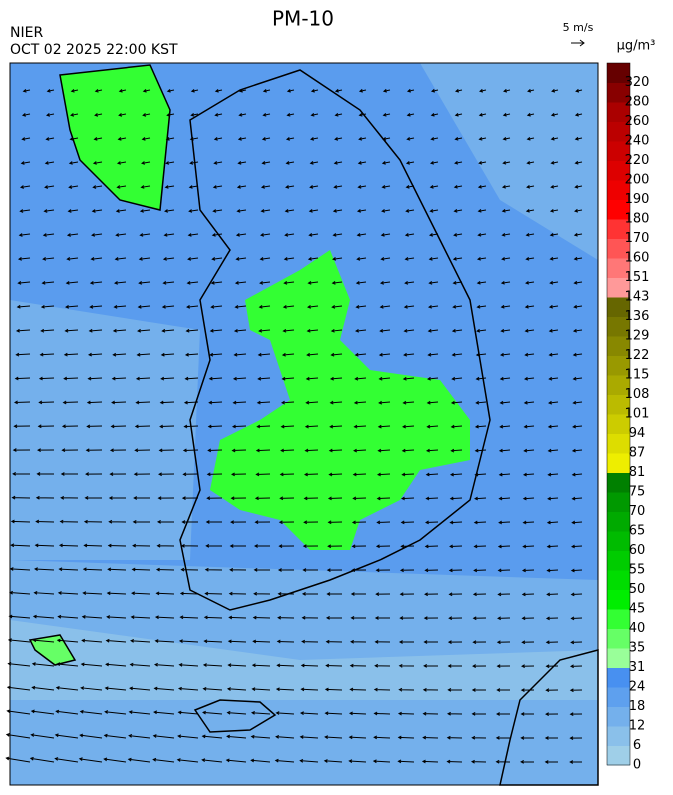 The height and width of the screenshot is (795, 673). I want to click on colorbar-label: 320, so click(637, 82).